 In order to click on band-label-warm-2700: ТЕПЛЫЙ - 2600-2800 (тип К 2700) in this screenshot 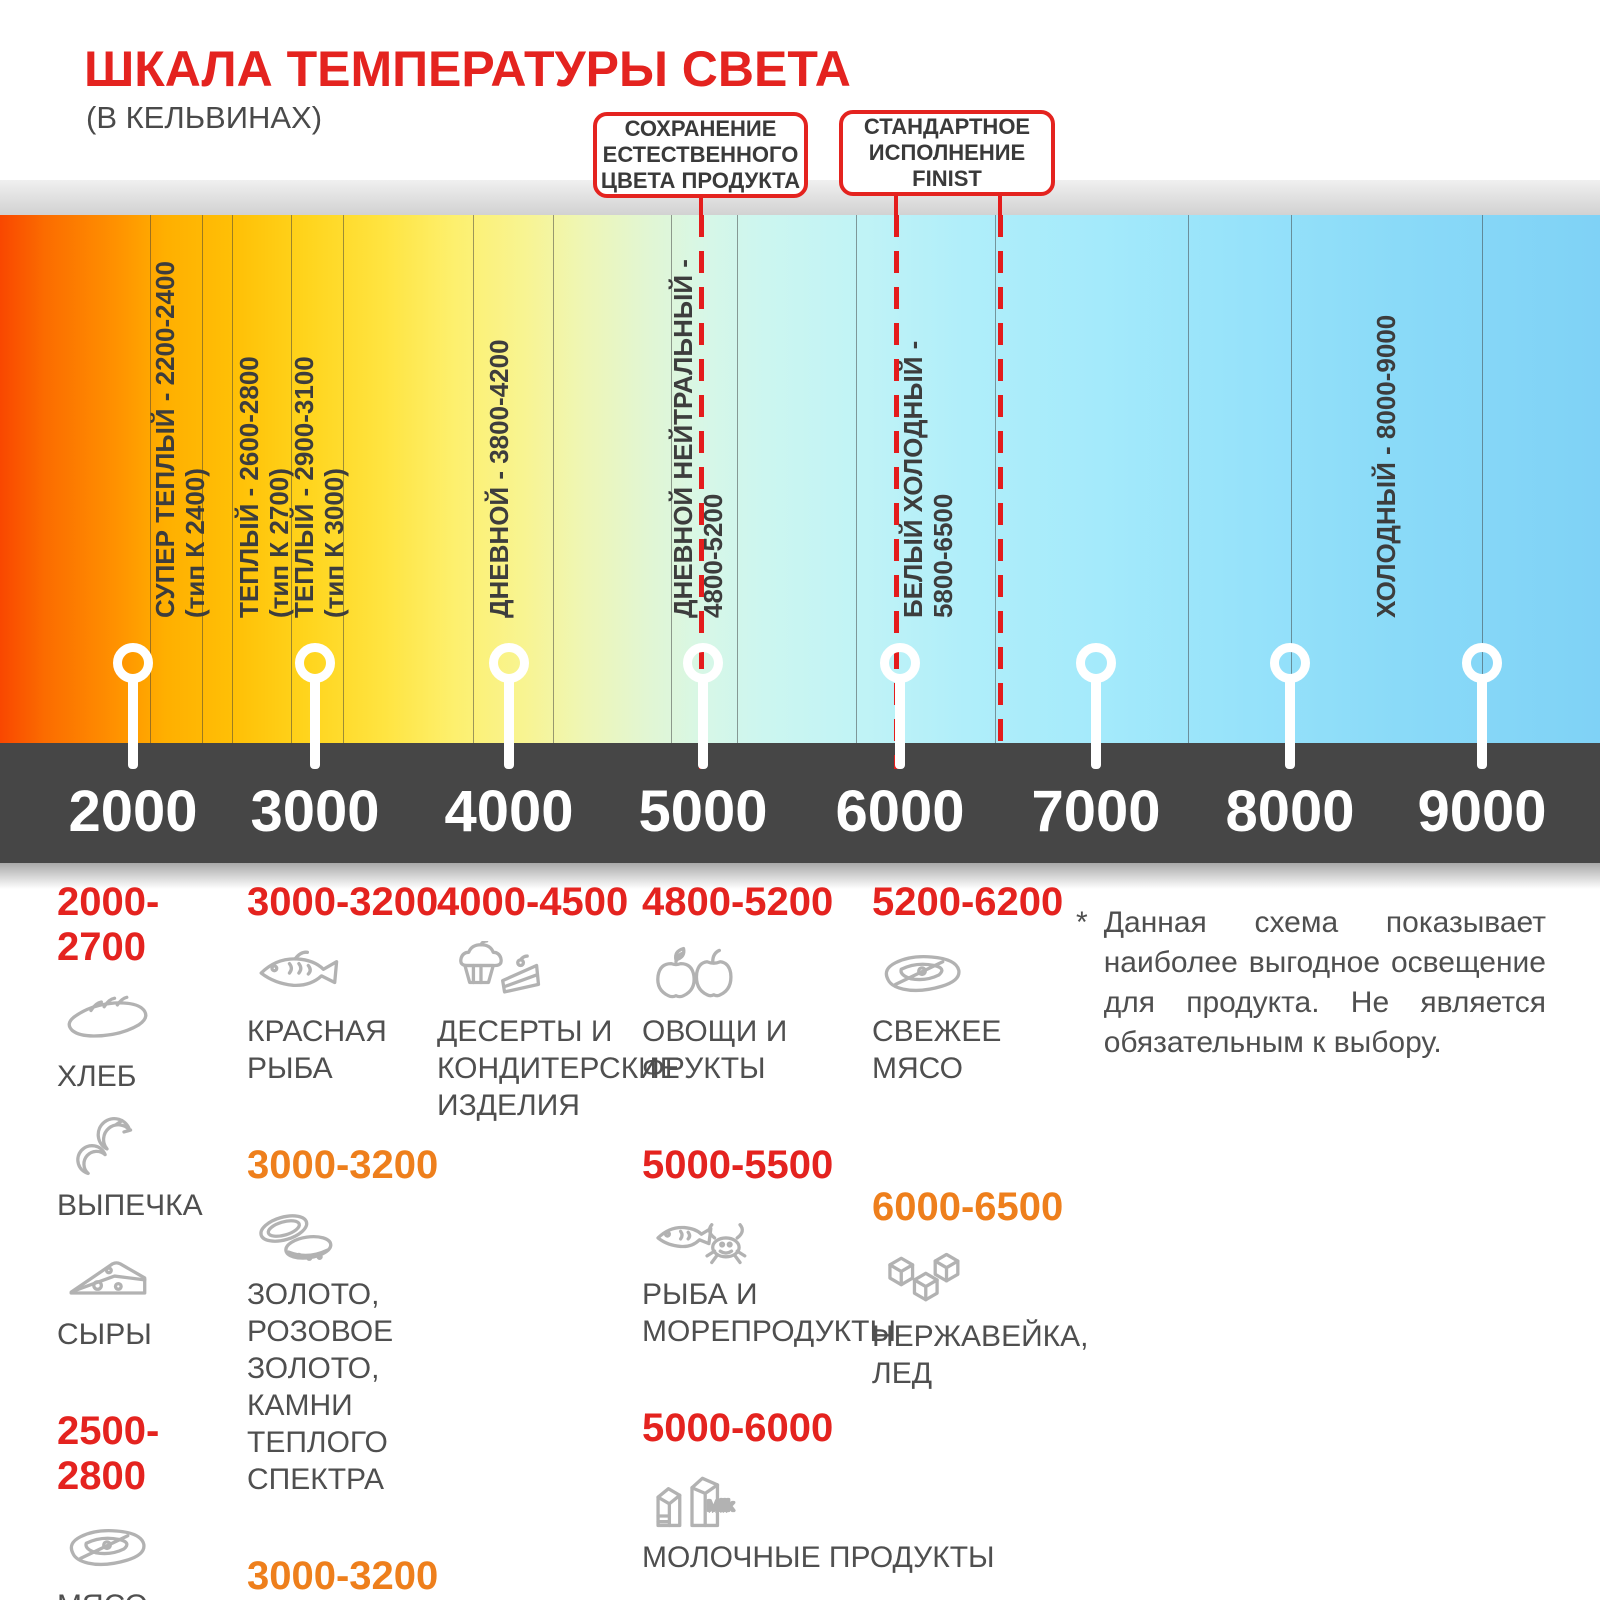, I will do `click(264, 487)`.